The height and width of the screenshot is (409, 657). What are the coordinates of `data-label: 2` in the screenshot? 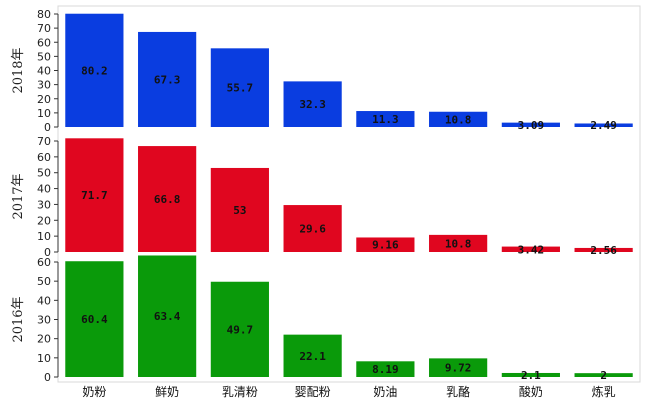 It's located at (603, 375).